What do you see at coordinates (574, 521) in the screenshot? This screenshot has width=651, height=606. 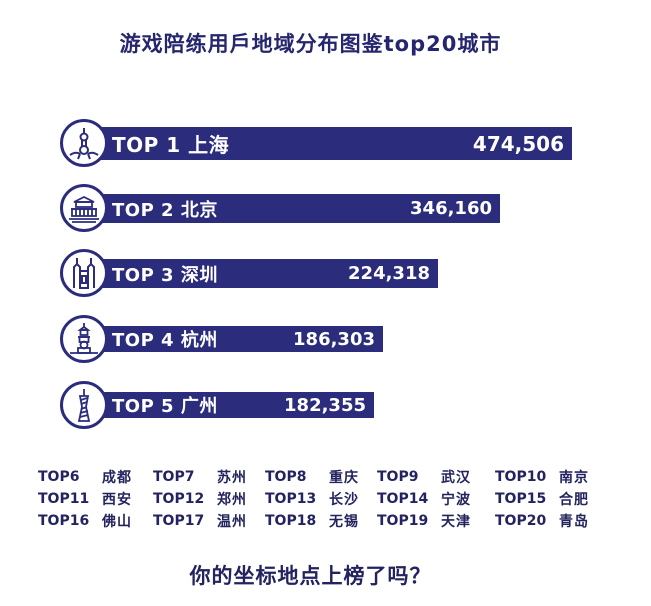 I see `city-label: 青岛` at bounding box center [574, 521].